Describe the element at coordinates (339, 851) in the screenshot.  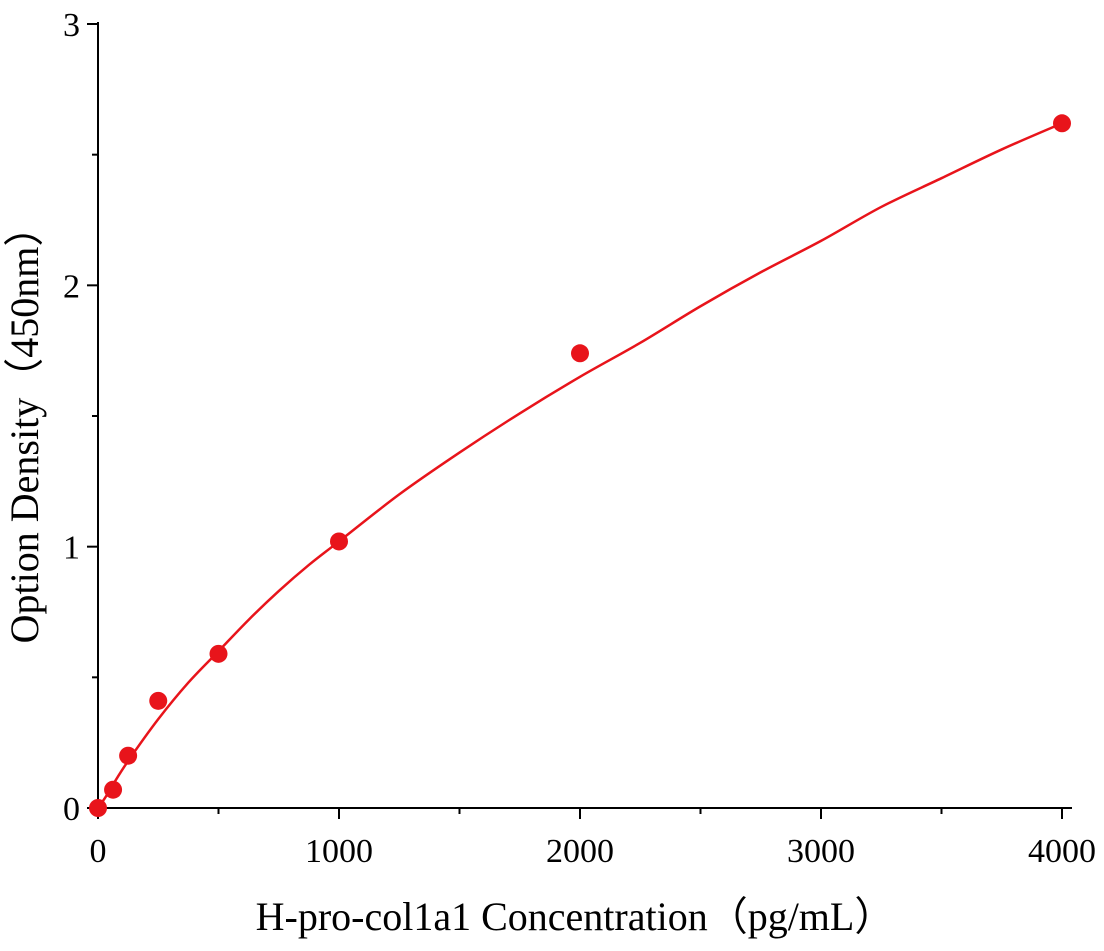
I see `x-tick-label: 1000` at that location.